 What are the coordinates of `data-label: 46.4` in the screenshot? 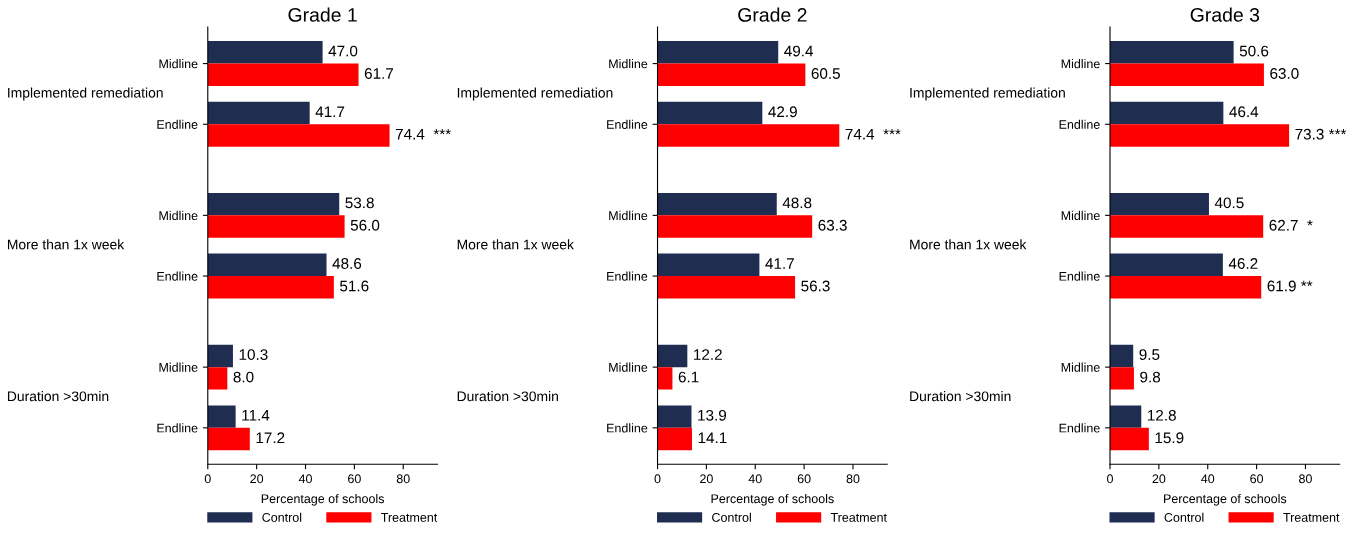 It's located at (1244, 112).